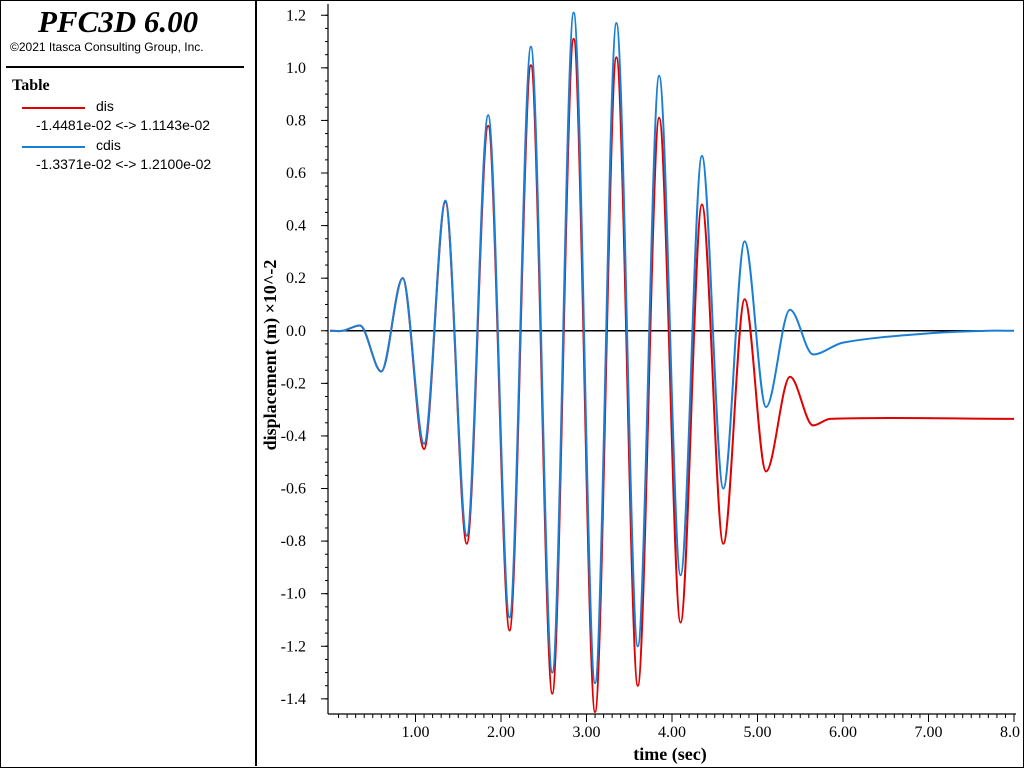  I want to click on y-tick-label: 0.2, so click(296, 278).